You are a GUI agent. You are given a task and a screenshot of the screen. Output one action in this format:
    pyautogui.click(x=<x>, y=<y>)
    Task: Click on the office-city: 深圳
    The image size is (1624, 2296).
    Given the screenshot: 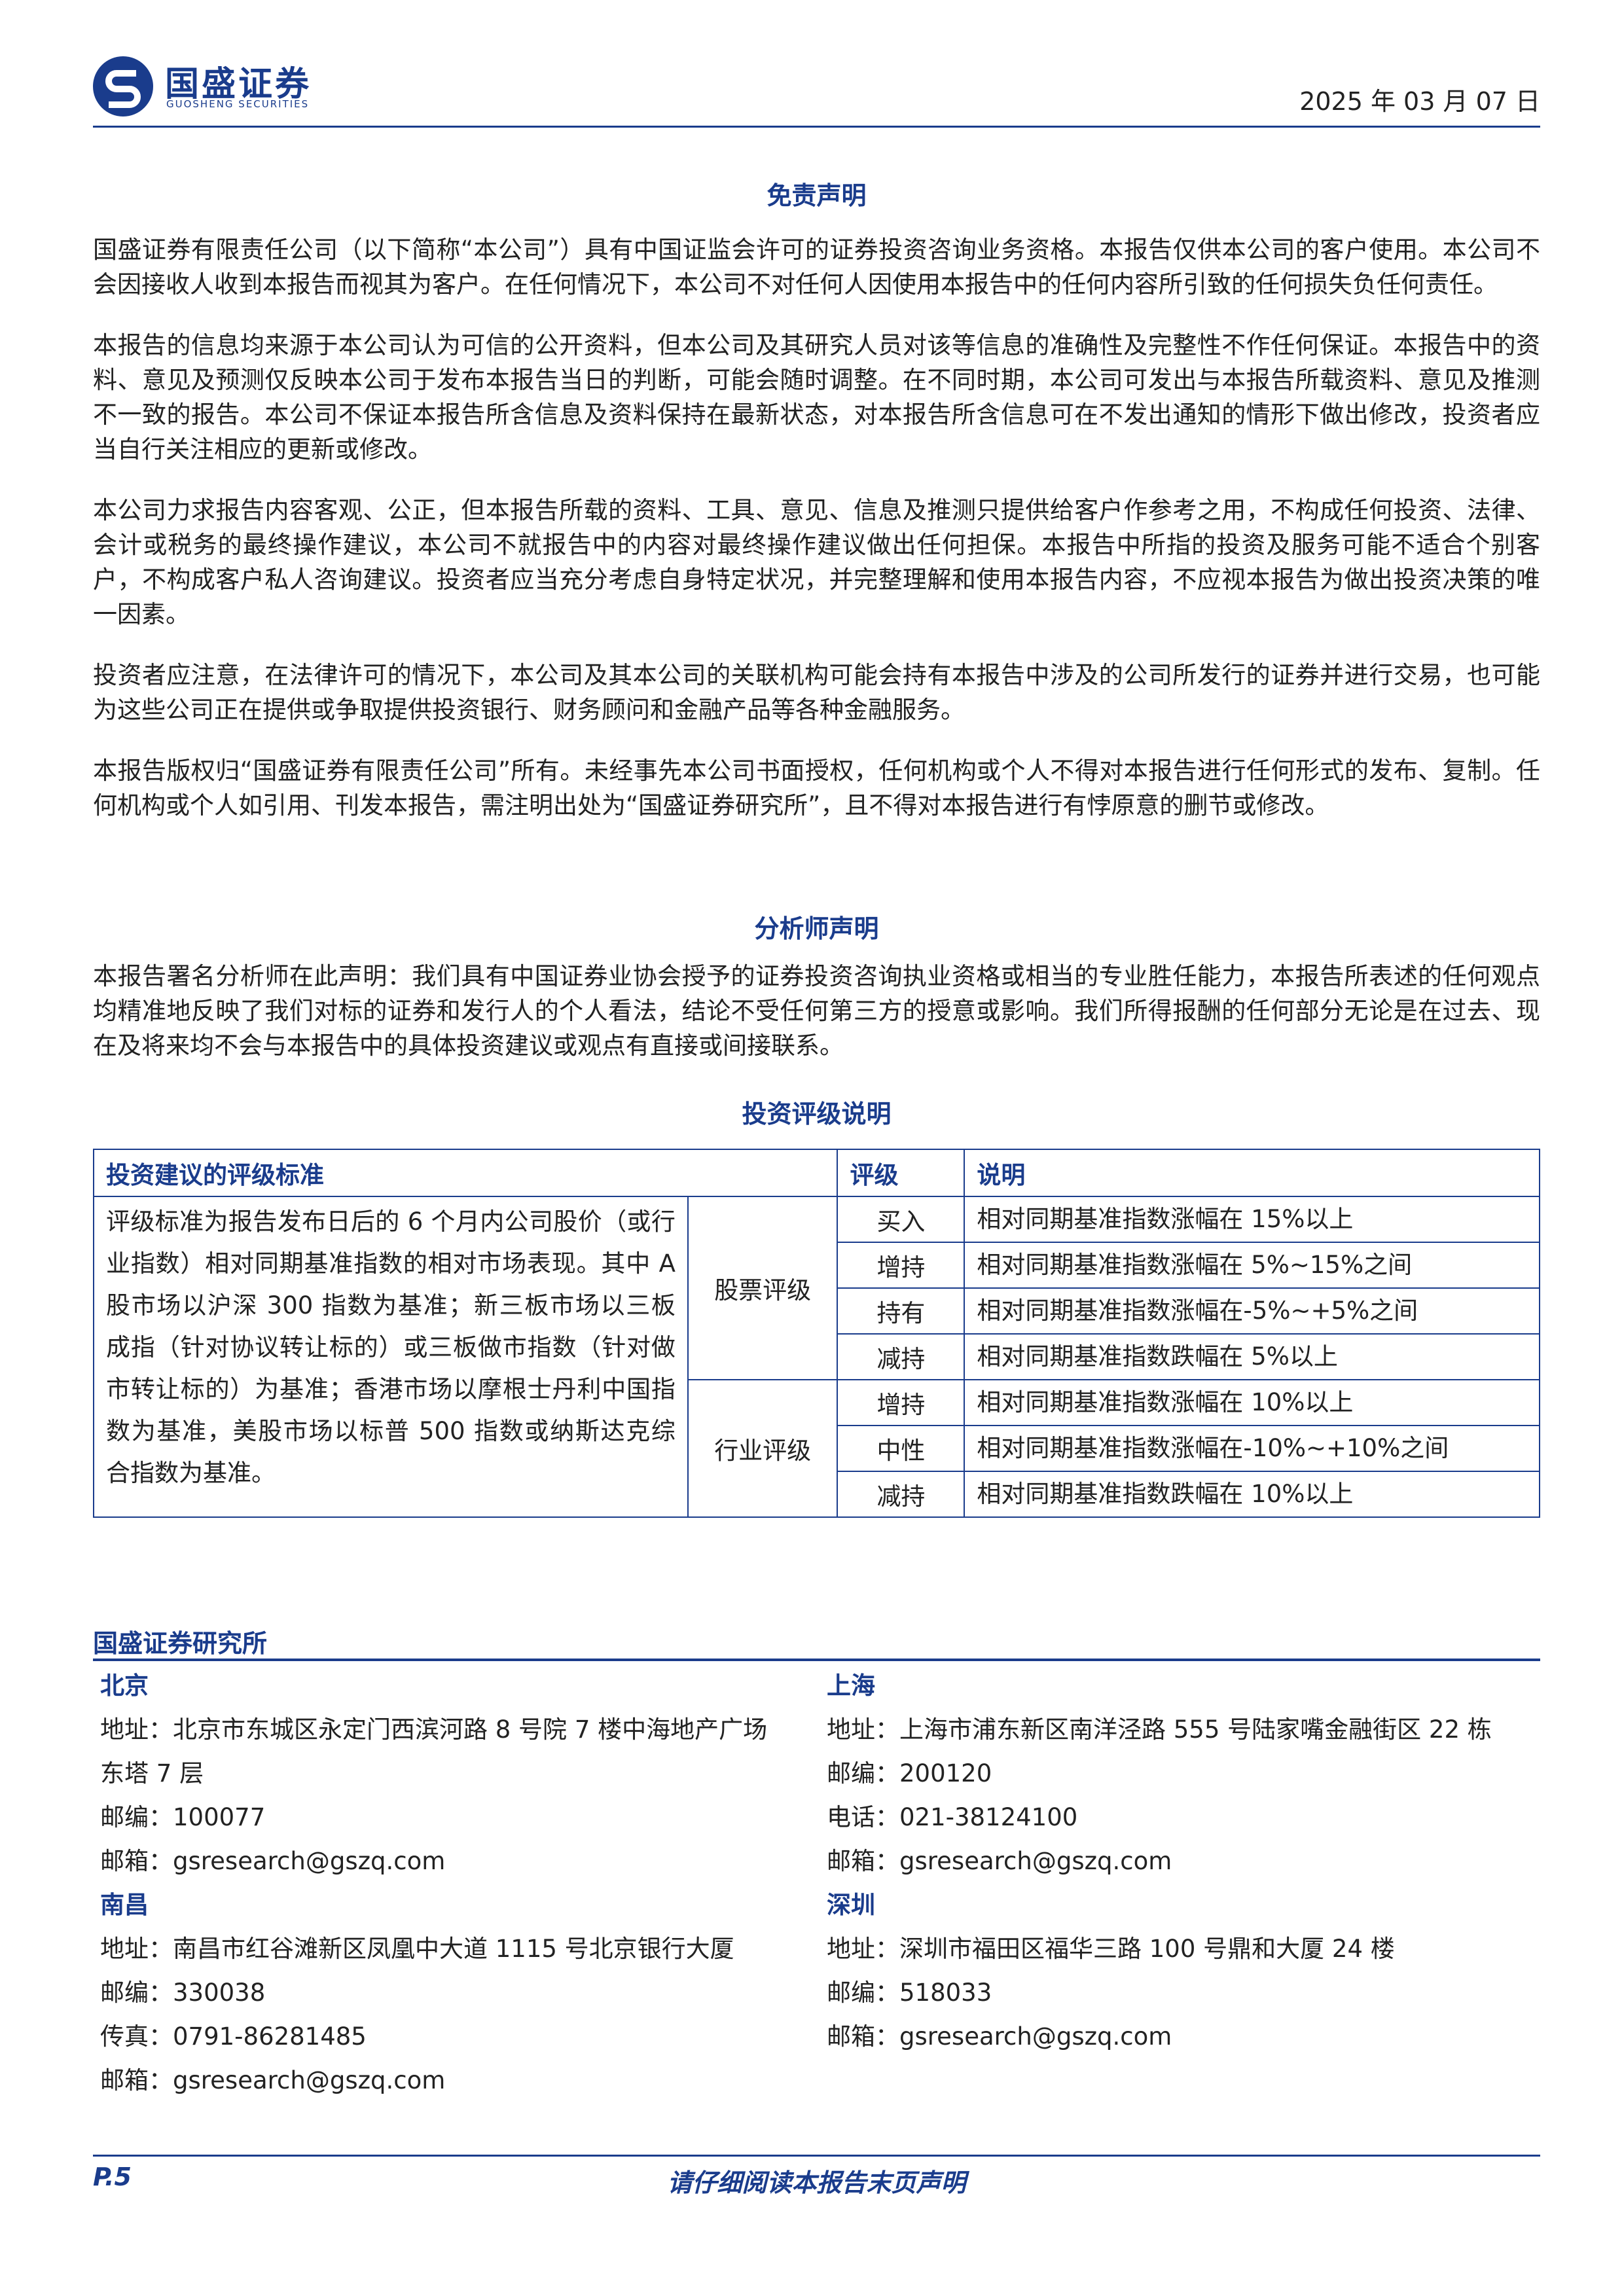 What is the action you would take?
    pyautogui.click(x=851, y=1905)
    